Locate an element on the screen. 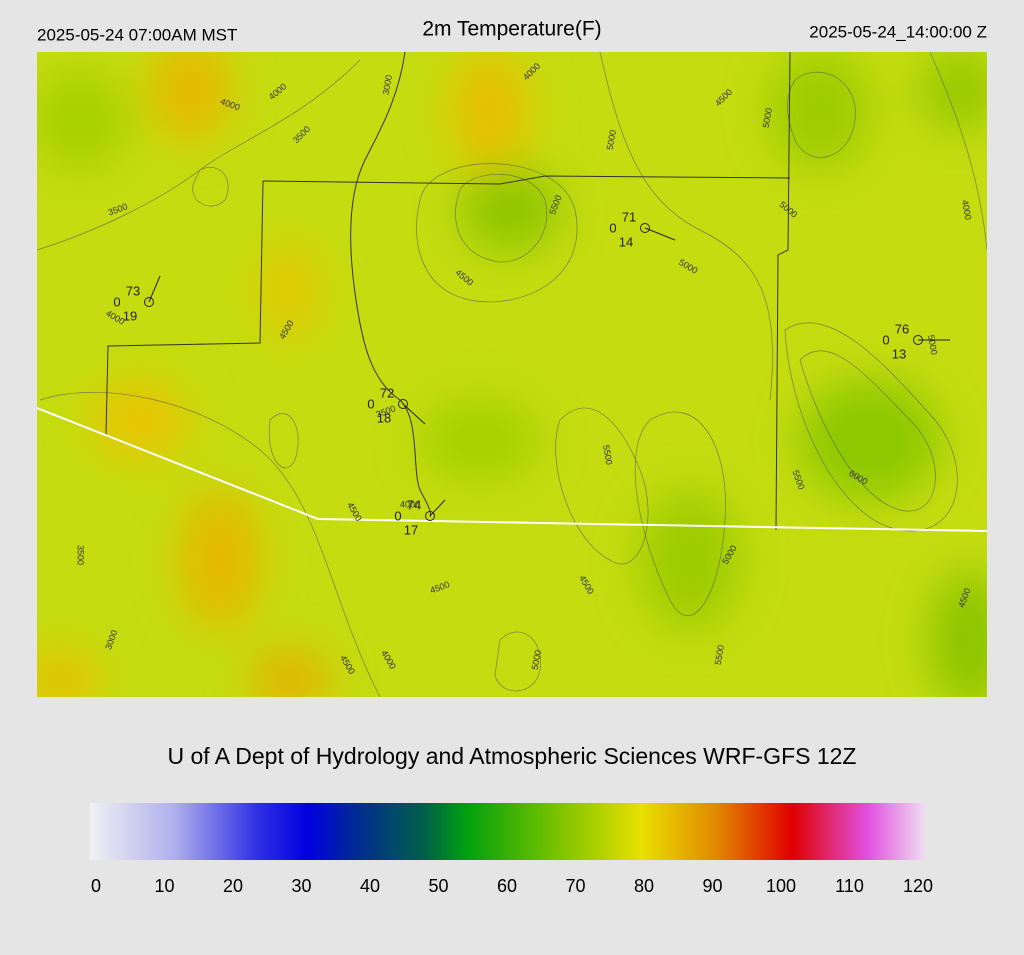 Image resolution: width=1024 pixels, height=955 pixels. colorbar-tick-label: 80 is located at coordinates (644, 886).